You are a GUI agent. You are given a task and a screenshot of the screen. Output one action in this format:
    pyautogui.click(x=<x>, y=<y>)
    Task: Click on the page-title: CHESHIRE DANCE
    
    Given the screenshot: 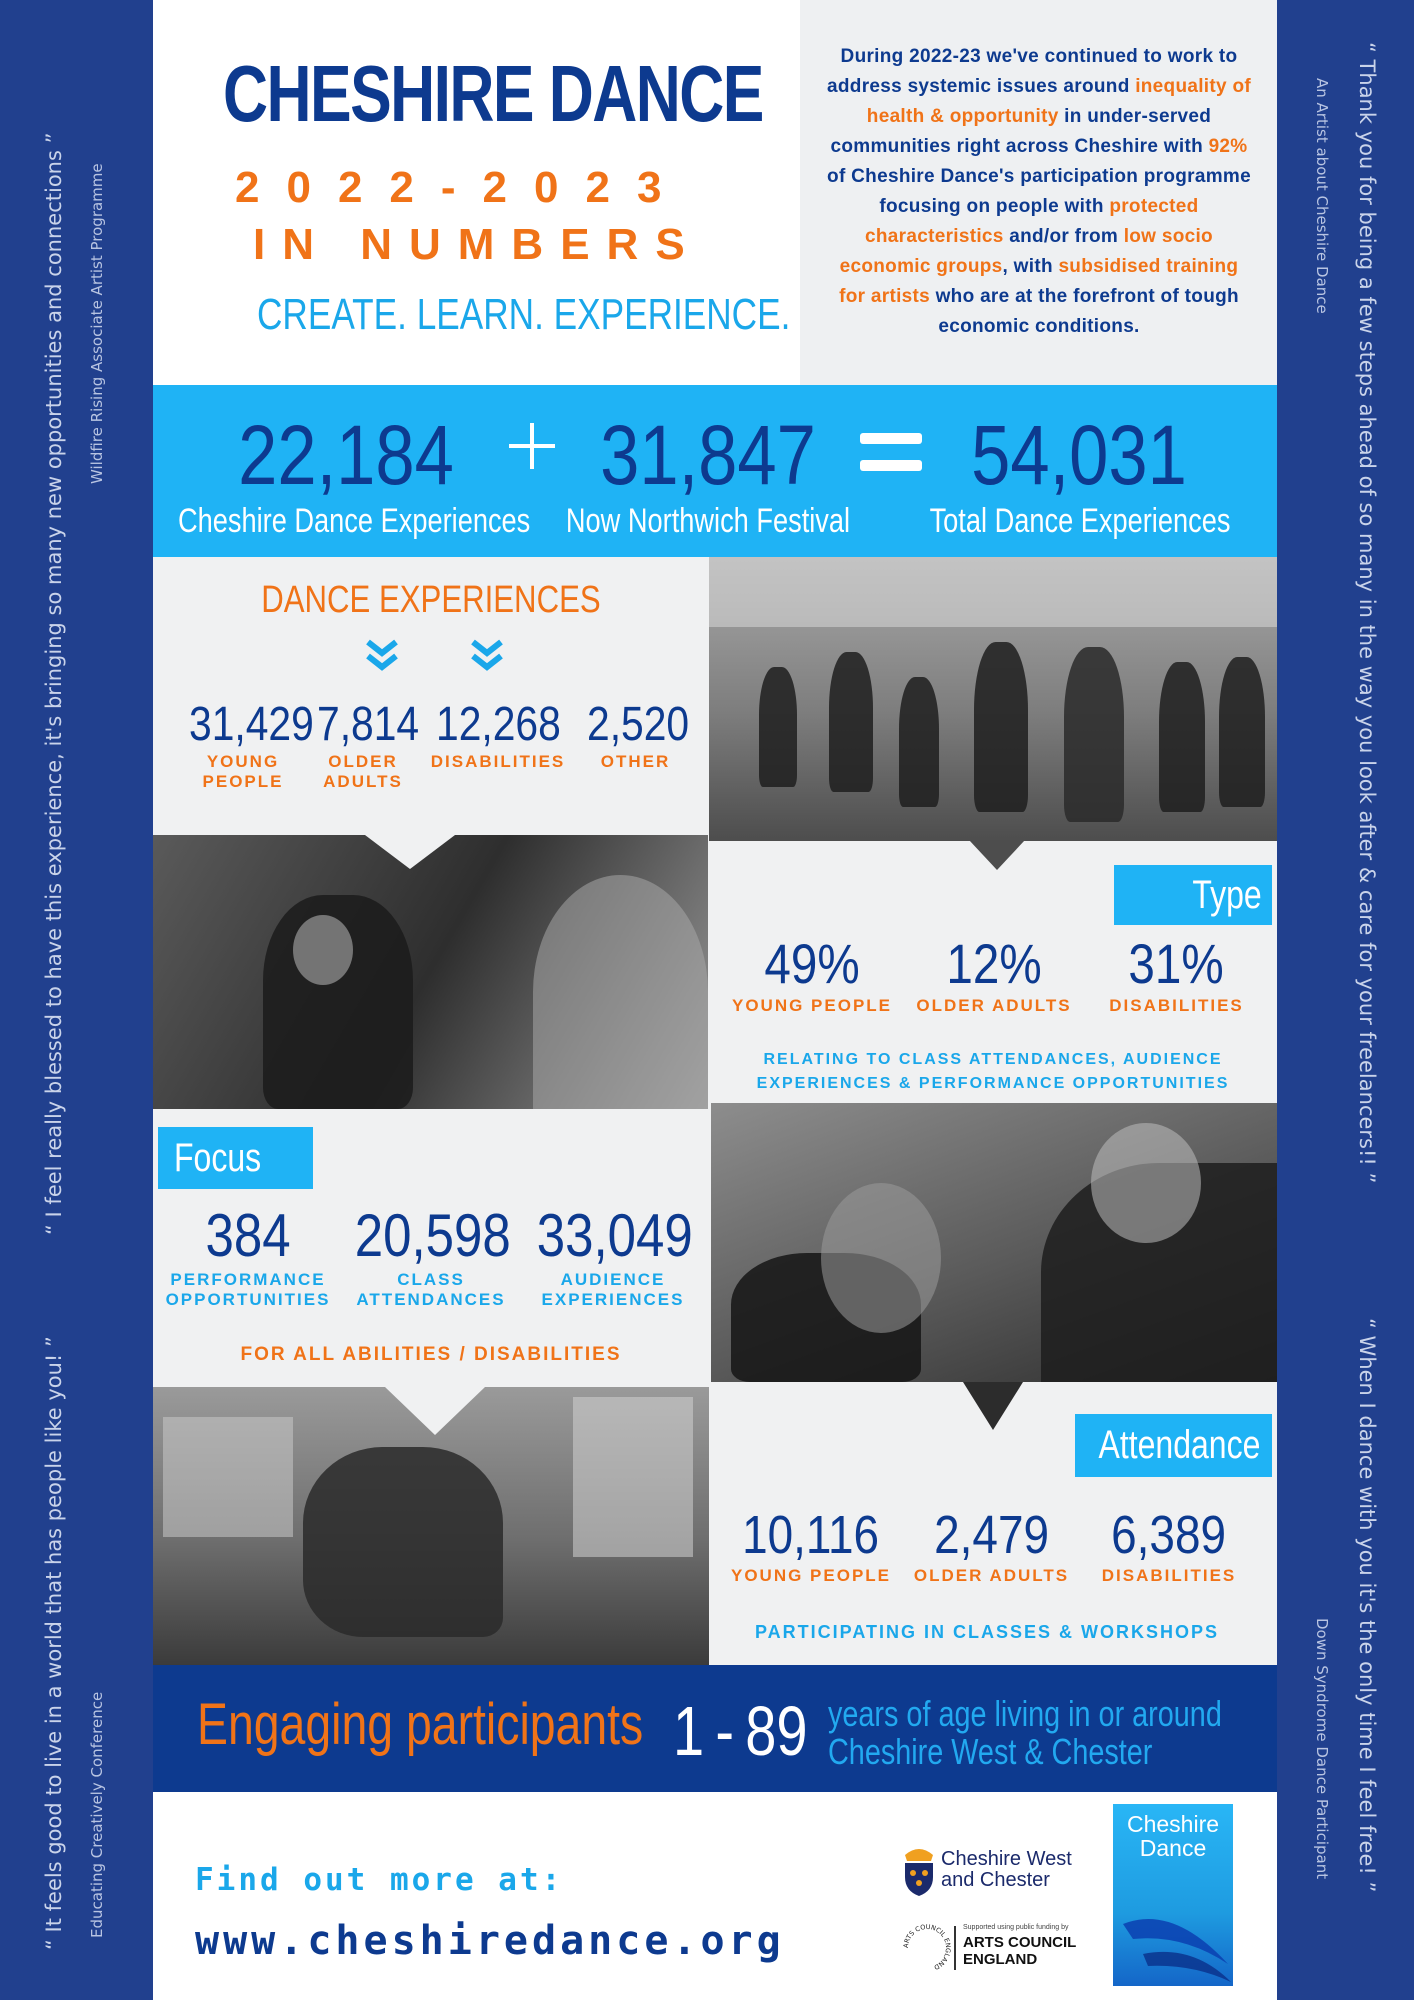 What is the action you would take?
    pyautogui.click(x=493, y=93)
    